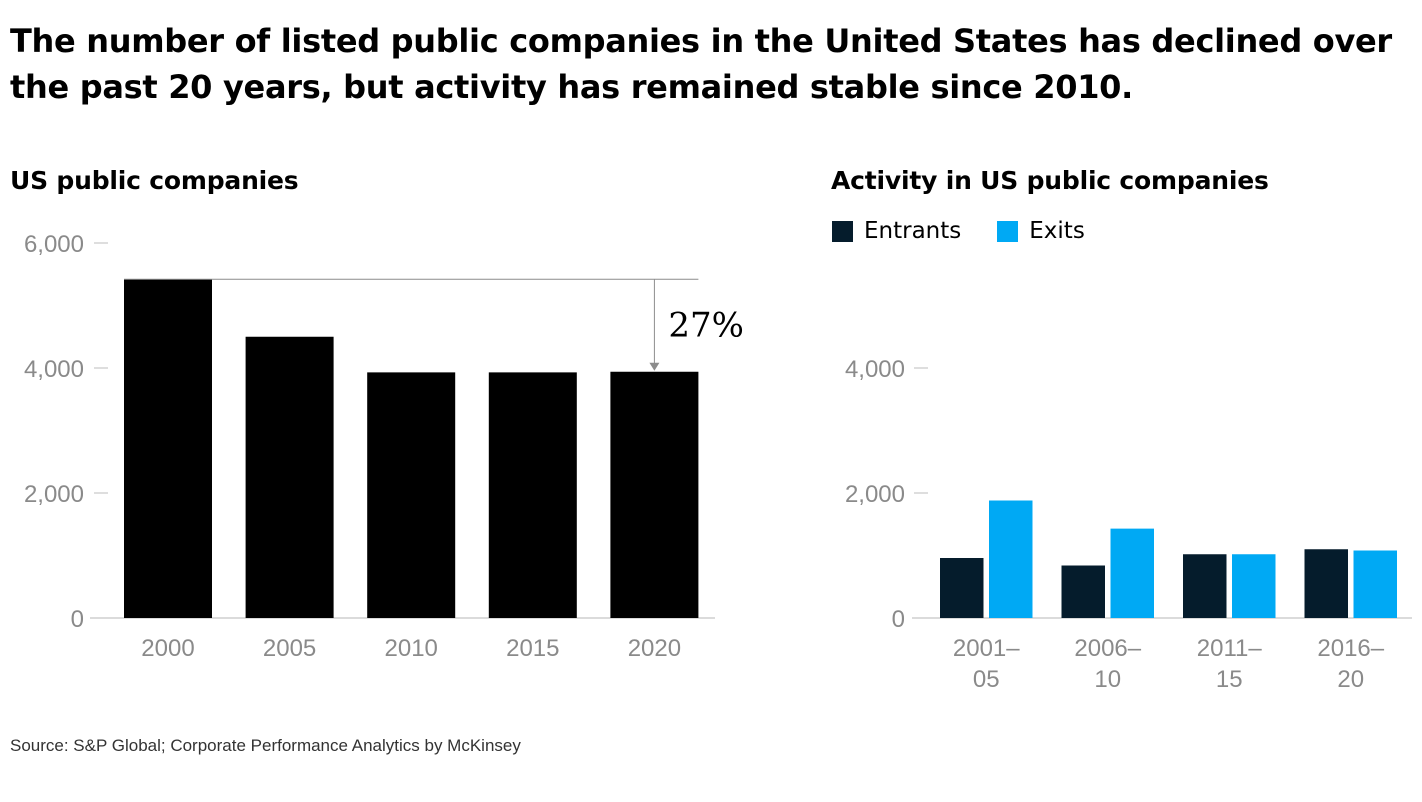  What do you see at coordinates (1107, 664) in the screenshot?
I see `x-tick-label: 2006– 10` at bounding box center [1107, 664].